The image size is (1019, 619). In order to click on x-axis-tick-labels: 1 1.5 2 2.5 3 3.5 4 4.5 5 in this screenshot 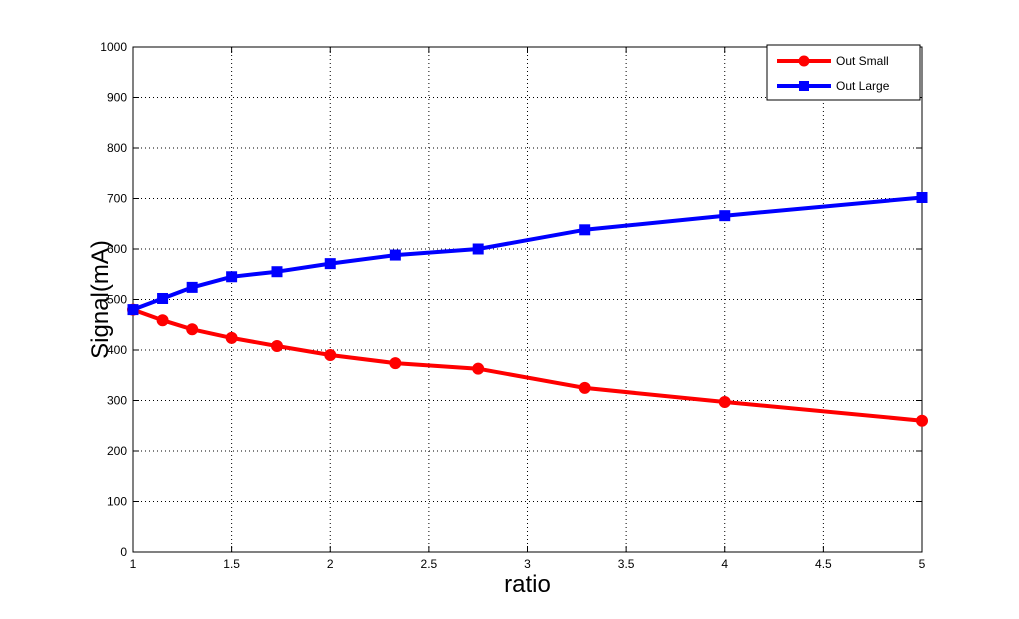, I will do `click(528, 564)`.